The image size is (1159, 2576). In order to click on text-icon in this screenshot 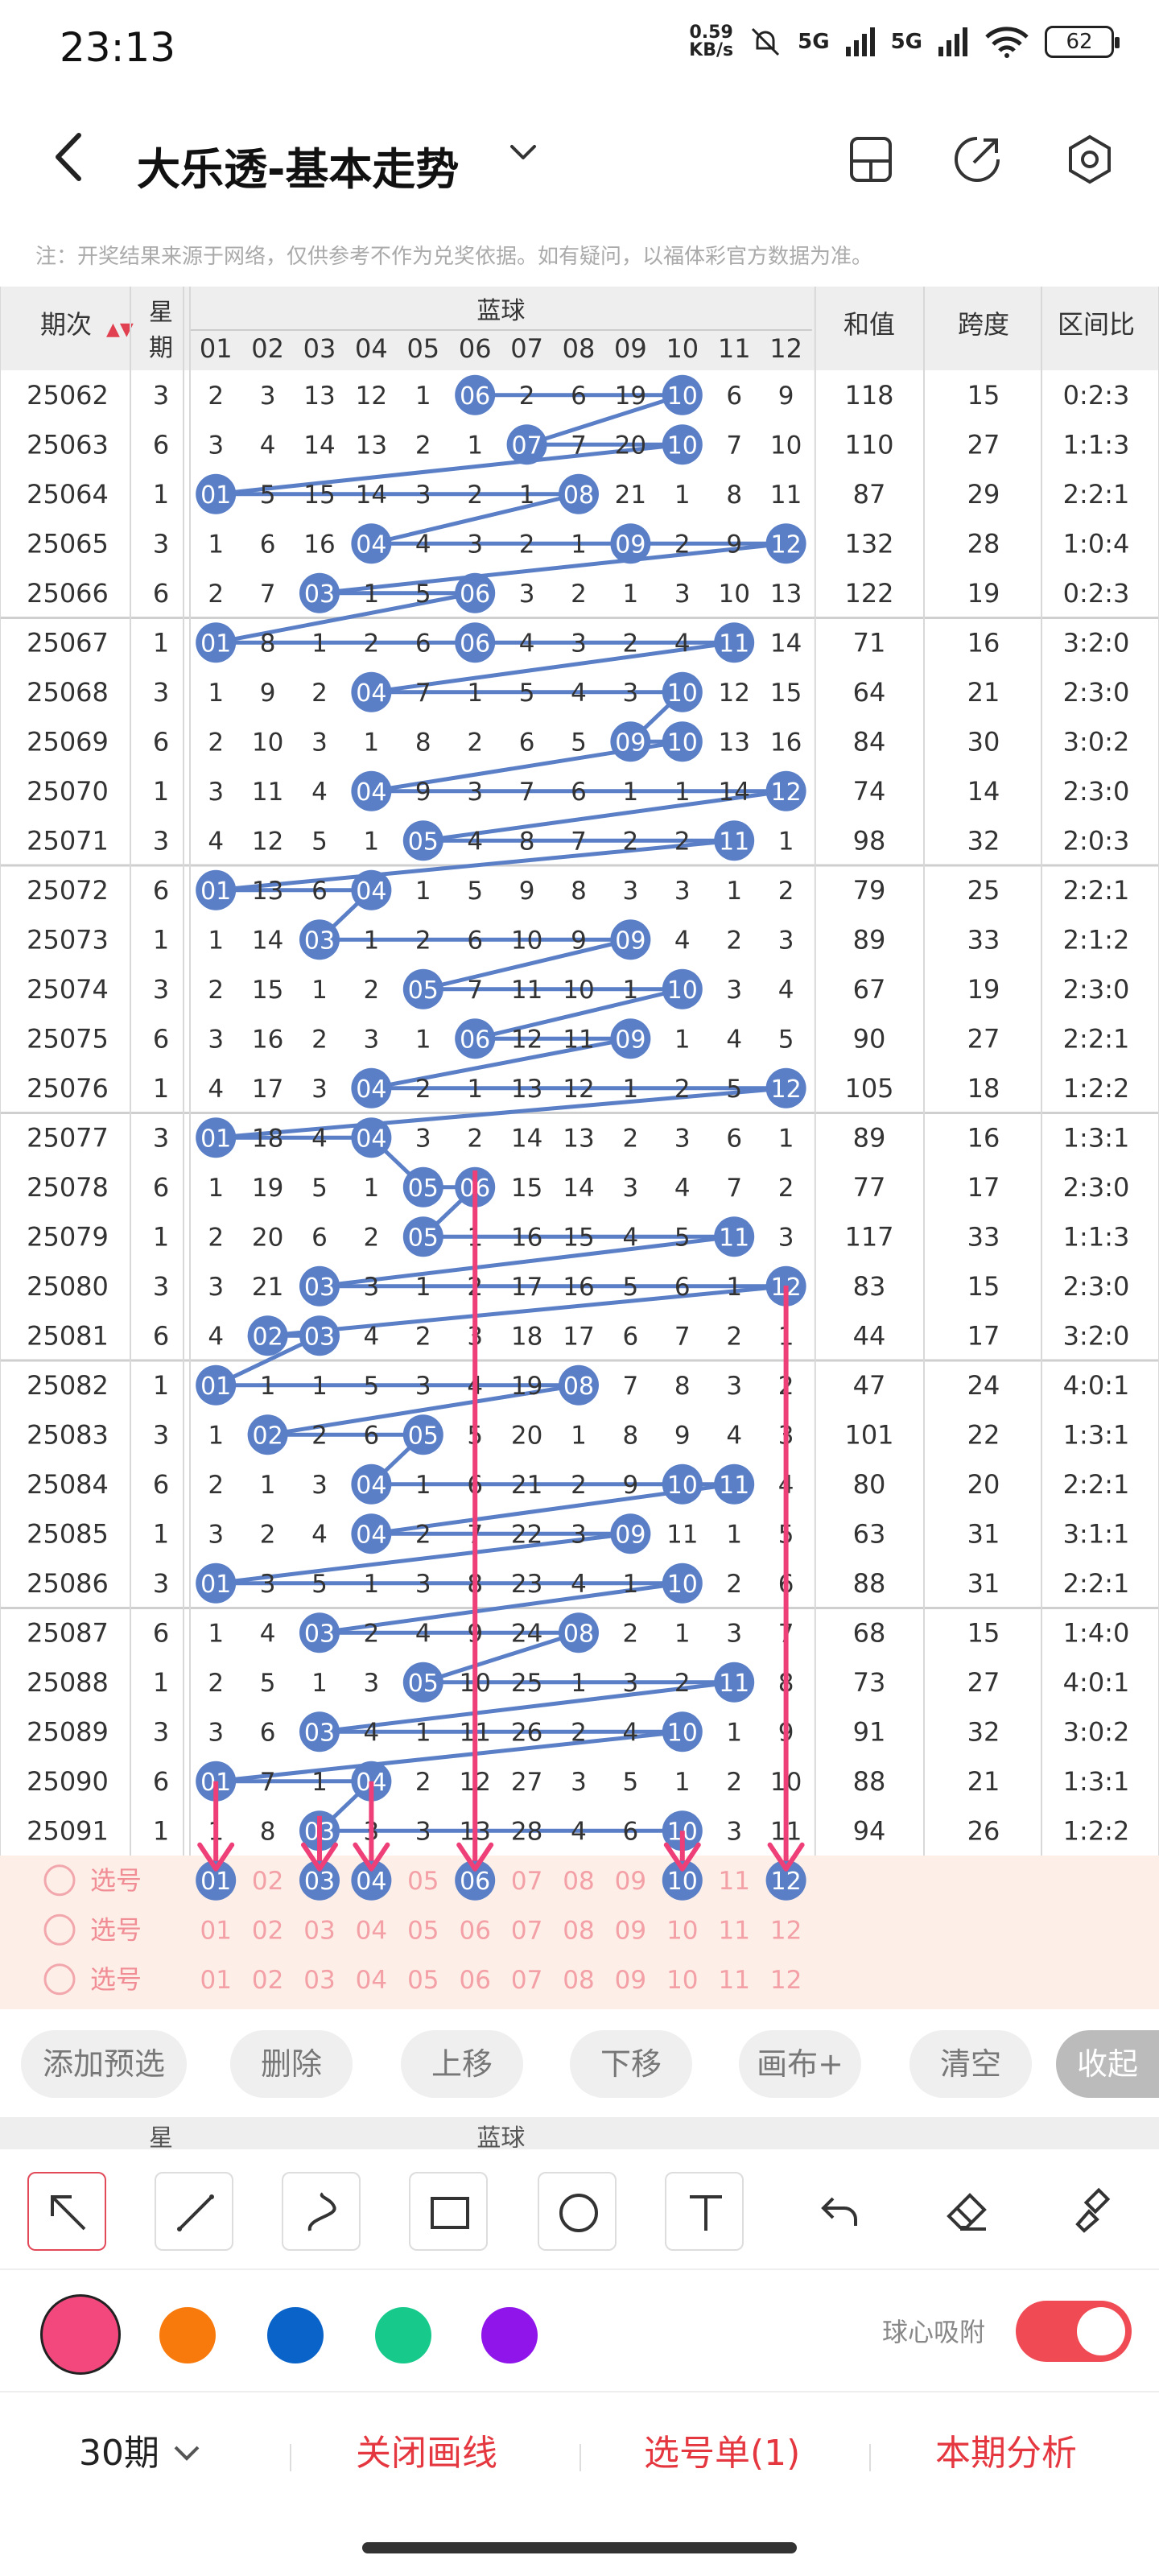, I will do `click(704, 2211)`.